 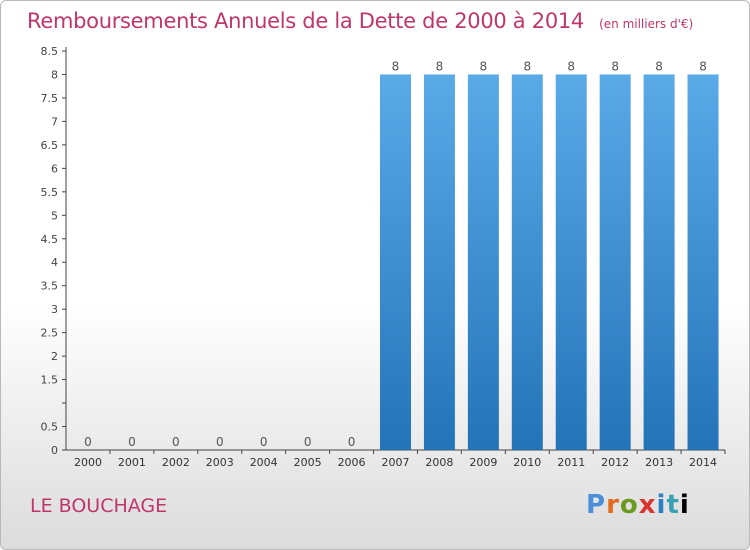 What do you see at coordinates (54, 450) in the screenshot?
I see `y-tick-label: 0` at bounding box center [54, 450].